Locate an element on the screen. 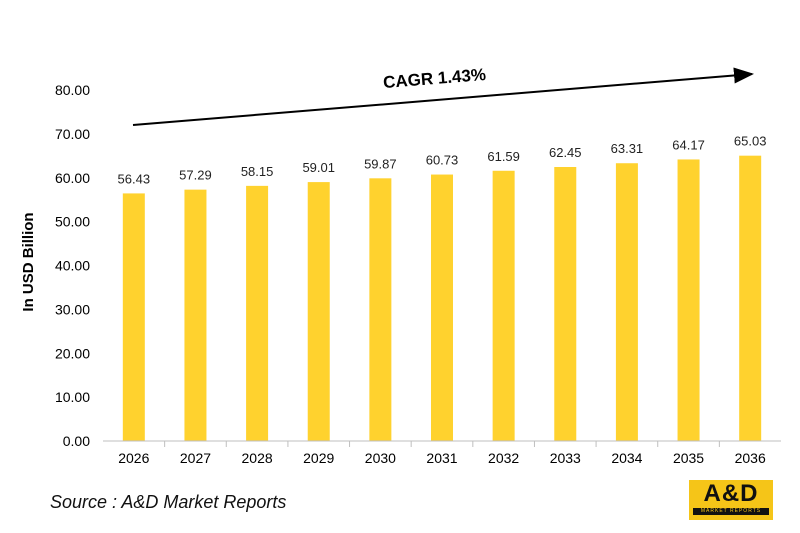 The image size is (800, 533). x-tick-label: 2031 is located at coordinates (441, 458).